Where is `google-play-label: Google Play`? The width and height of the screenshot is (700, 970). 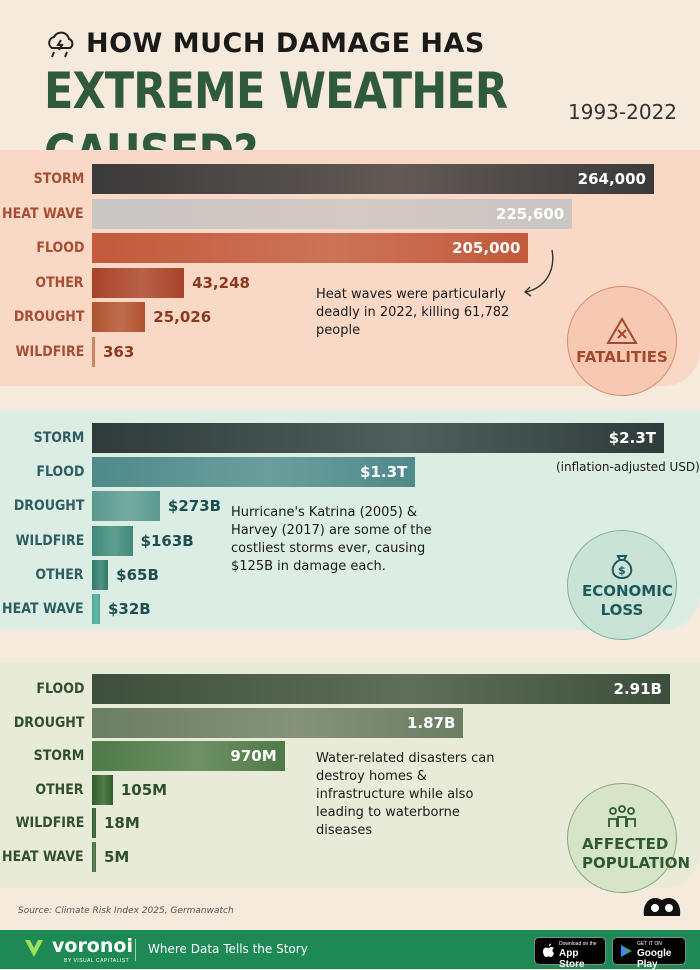 google-play-label: Google Play is located at coordinates (654, 959).